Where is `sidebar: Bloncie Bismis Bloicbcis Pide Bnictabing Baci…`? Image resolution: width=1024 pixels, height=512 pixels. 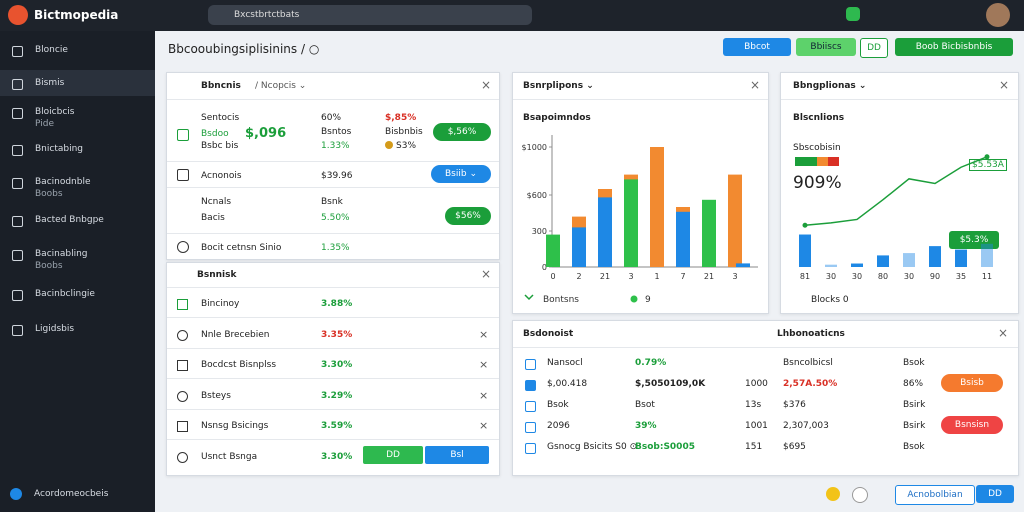
sidebar: Bloncie Bismis Bloicbcis Pide Bnictabing Baci… is located at coordinates (77, 271).